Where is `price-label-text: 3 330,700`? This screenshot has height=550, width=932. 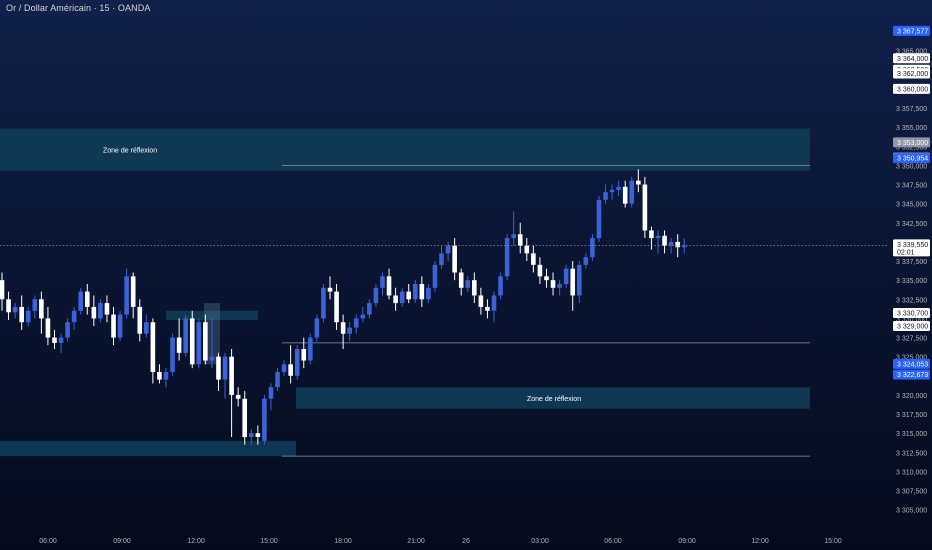 price-label-text: 3 330,700 is located at coordinates (912, 314).